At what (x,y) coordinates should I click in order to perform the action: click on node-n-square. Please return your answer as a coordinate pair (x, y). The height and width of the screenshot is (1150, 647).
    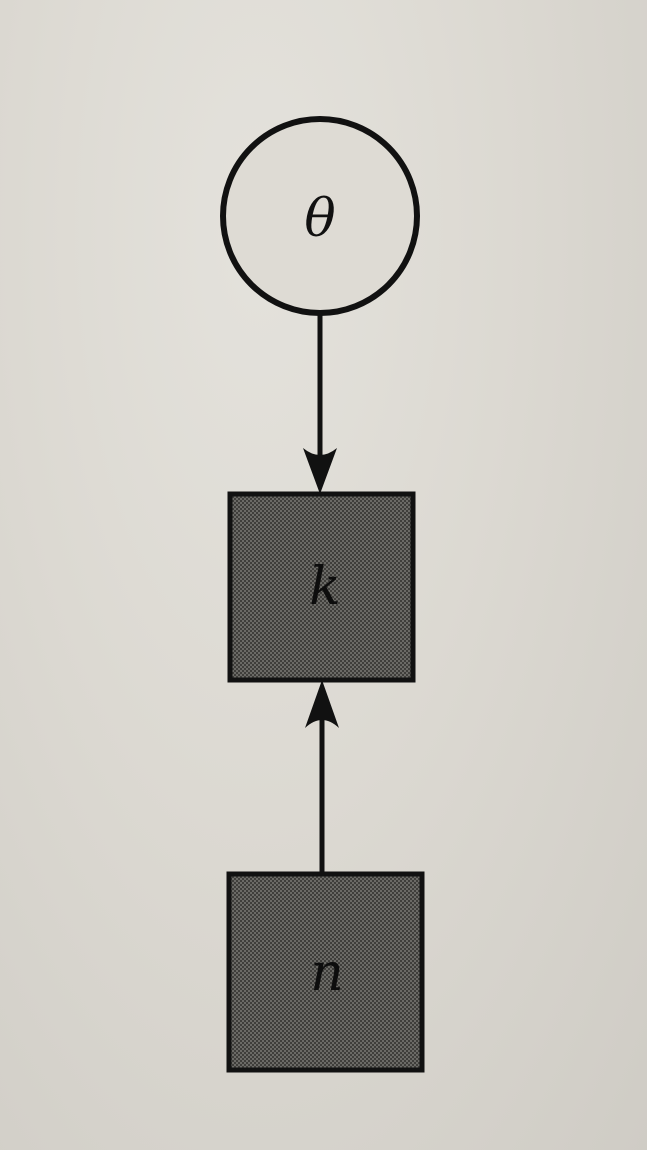
    Looking at the image, I should click on (325, 972).